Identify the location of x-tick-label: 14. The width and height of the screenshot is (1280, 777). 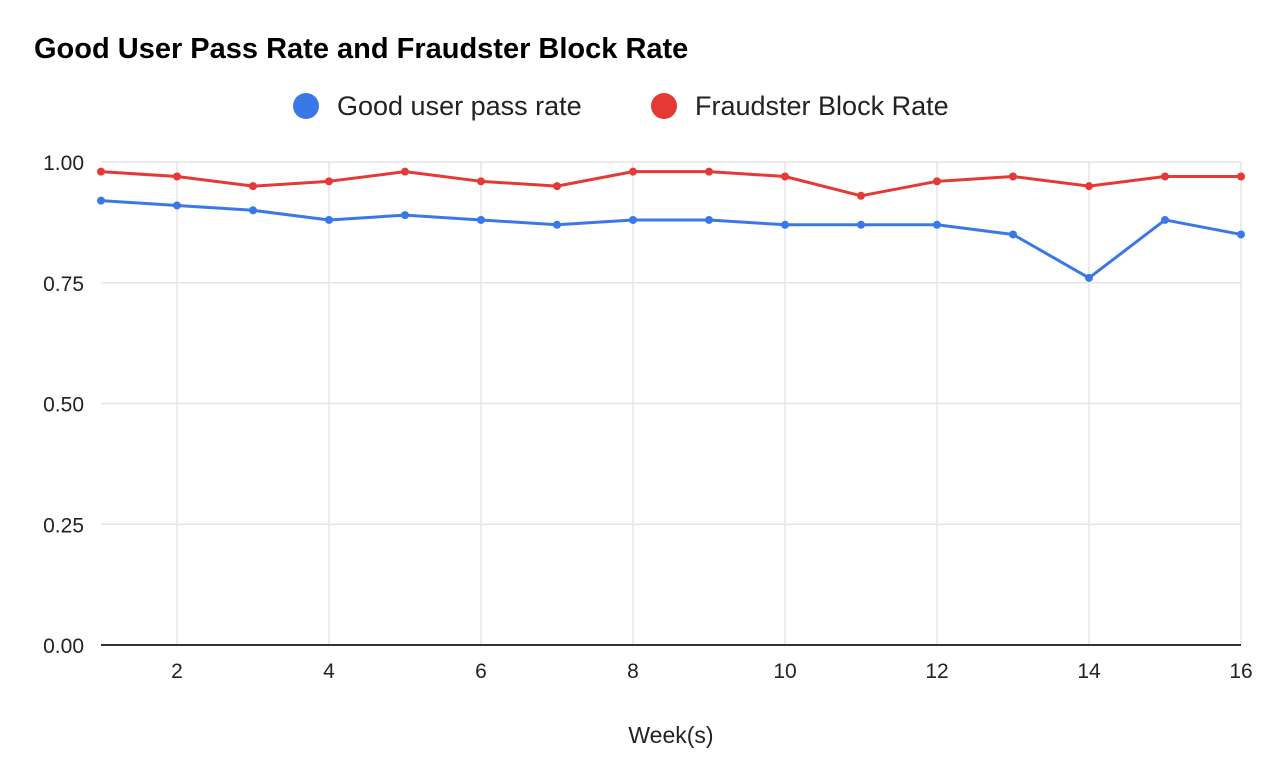
(1089, 671).